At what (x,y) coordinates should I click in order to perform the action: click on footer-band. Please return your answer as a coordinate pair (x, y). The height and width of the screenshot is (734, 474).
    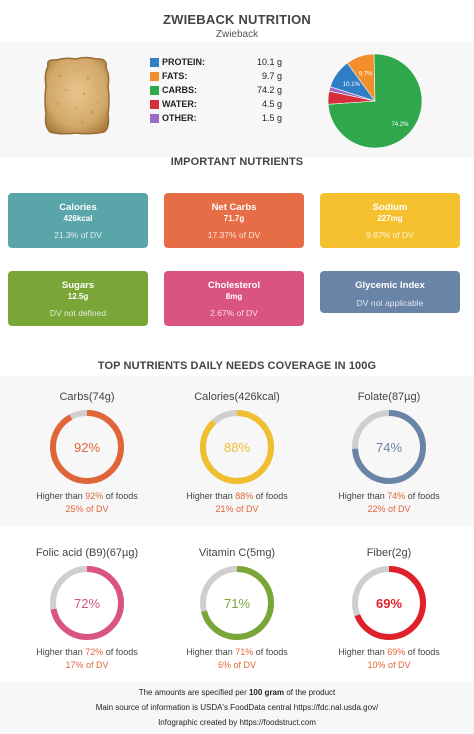
    Looking at the image, I should click on (237, 708).